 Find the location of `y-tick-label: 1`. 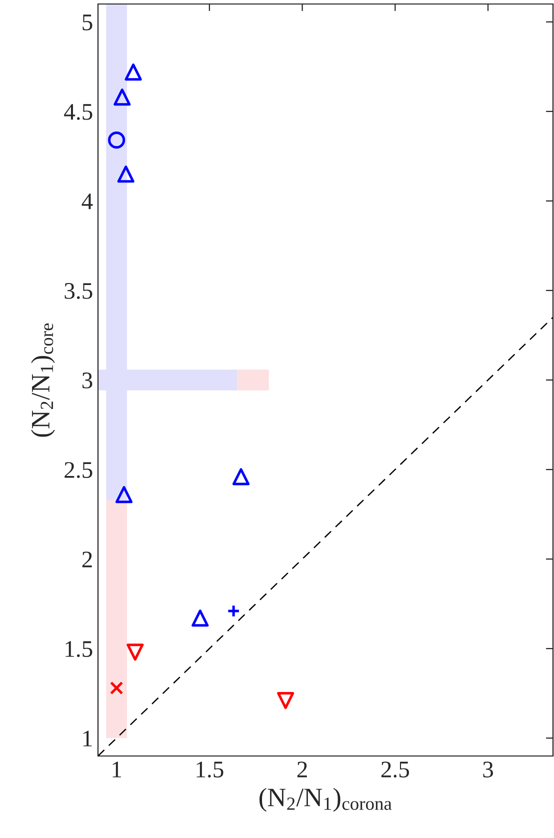

y-tick-label: 1 is located at coordinates (87, 738).